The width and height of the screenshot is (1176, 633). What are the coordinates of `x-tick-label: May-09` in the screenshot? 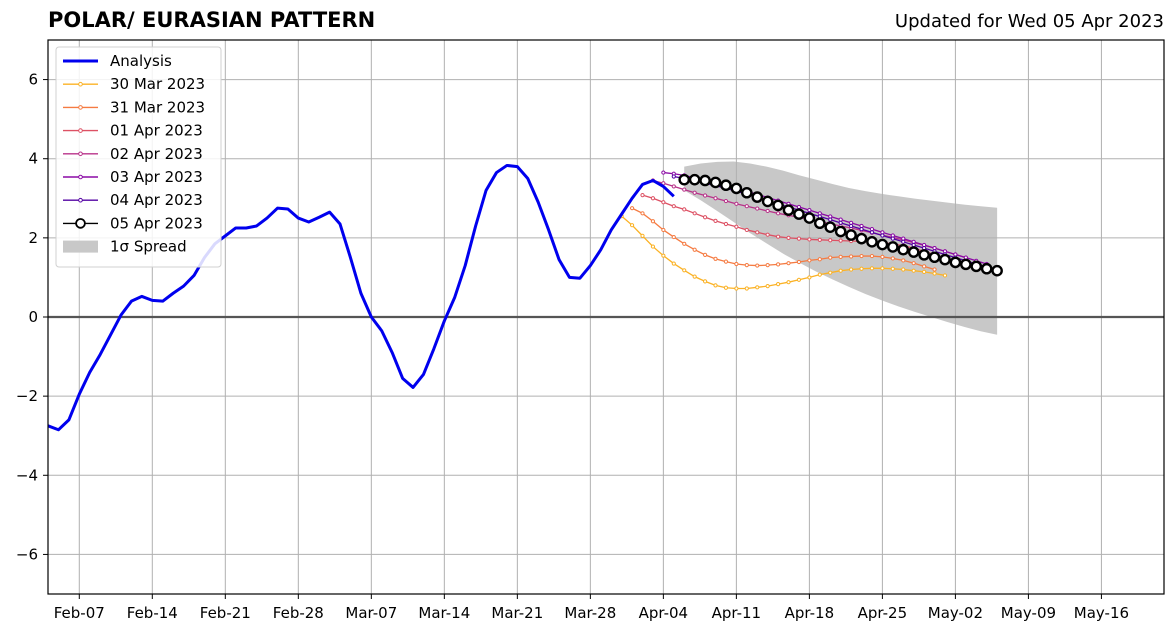 It's located at (1028, 613).